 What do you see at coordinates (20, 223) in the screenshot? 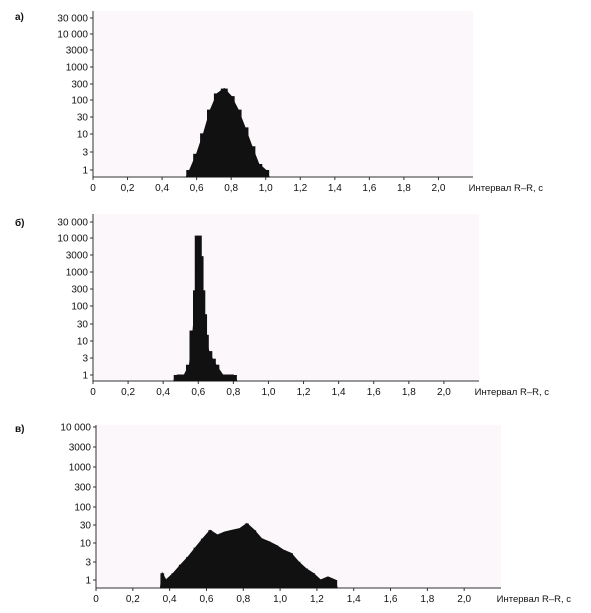
I see `panel-label: б)` at bounding box center [20, 223].